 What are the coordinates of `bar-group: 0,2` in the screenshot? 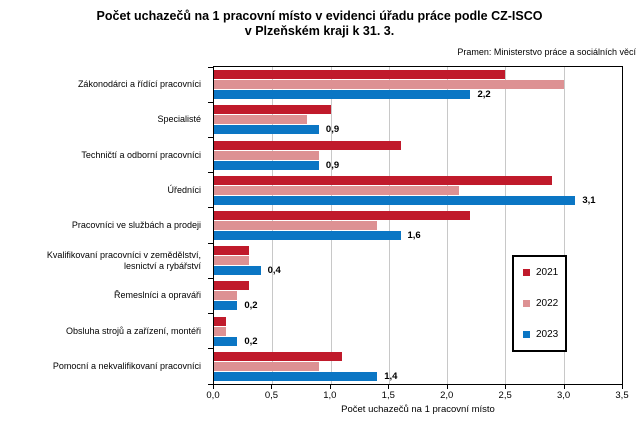 It's located at (418, 295).